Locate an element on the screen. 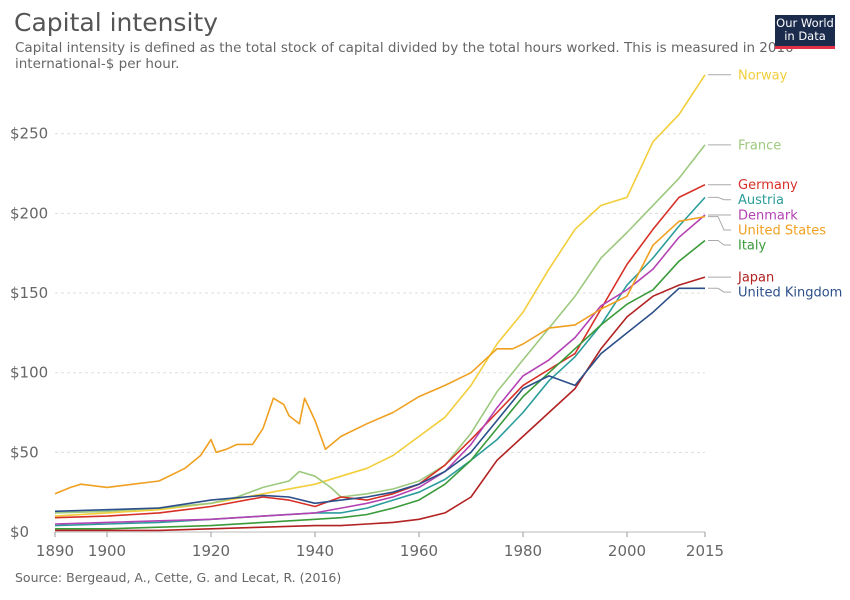 Image resolution: width=850 pixels, height=600 pixels. series-label-austria: Austria is located at coordinates (761, 200).